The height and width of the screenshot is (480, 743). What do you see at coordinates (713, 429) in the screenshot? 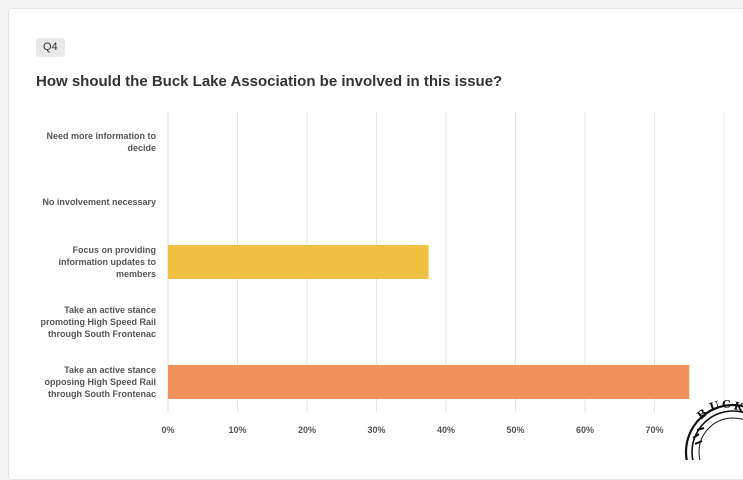
I see `buck-lake-seal-logo: B U C K` at bounding box center [713, 429].